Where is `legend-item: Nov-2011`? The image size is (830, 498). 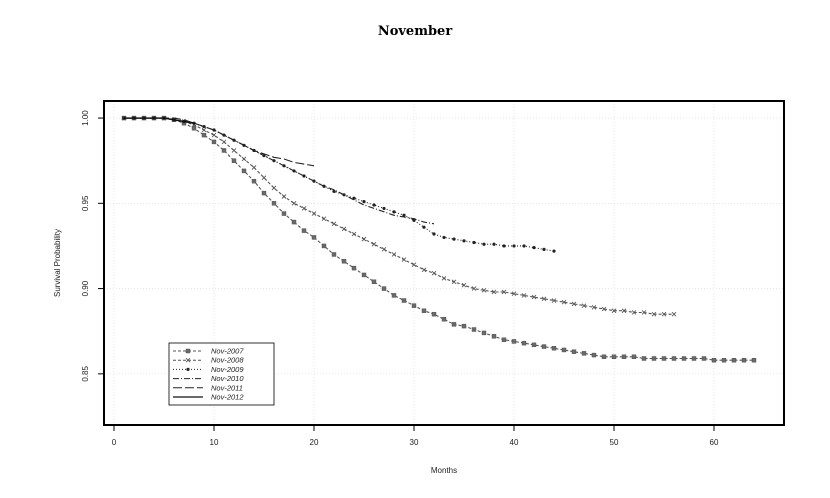
legend-item: Nov-2011 is located at coordinates (208, 387).